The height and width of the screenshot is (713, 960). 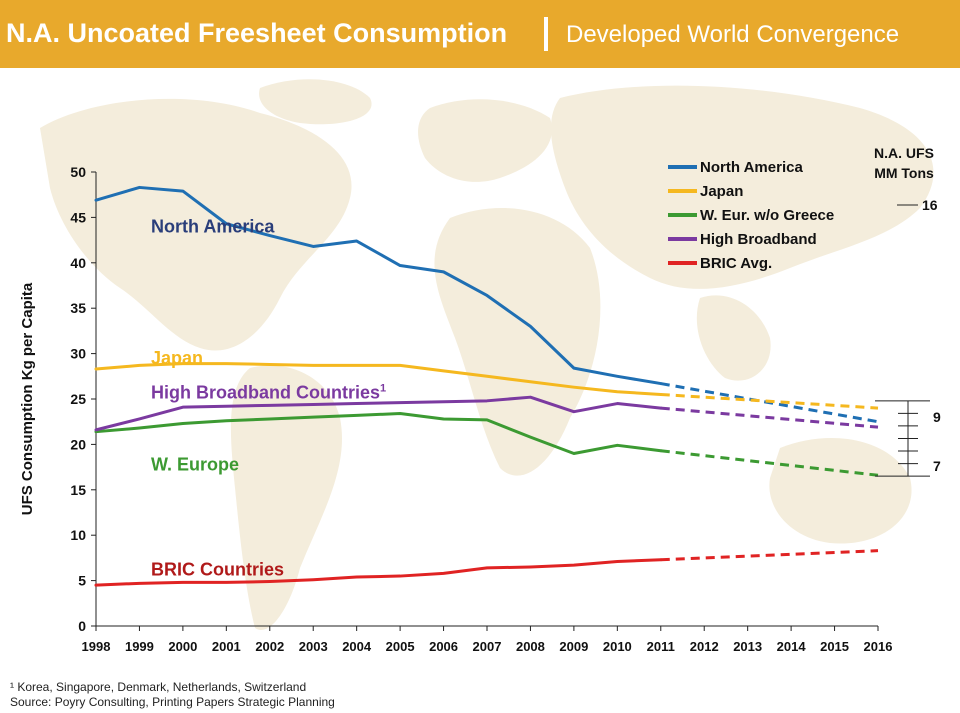 What do you see at coordinates (617, 646) in the screenshot?
I see `x-tick-label-2010: 2010` at bounding box center [617, 646].